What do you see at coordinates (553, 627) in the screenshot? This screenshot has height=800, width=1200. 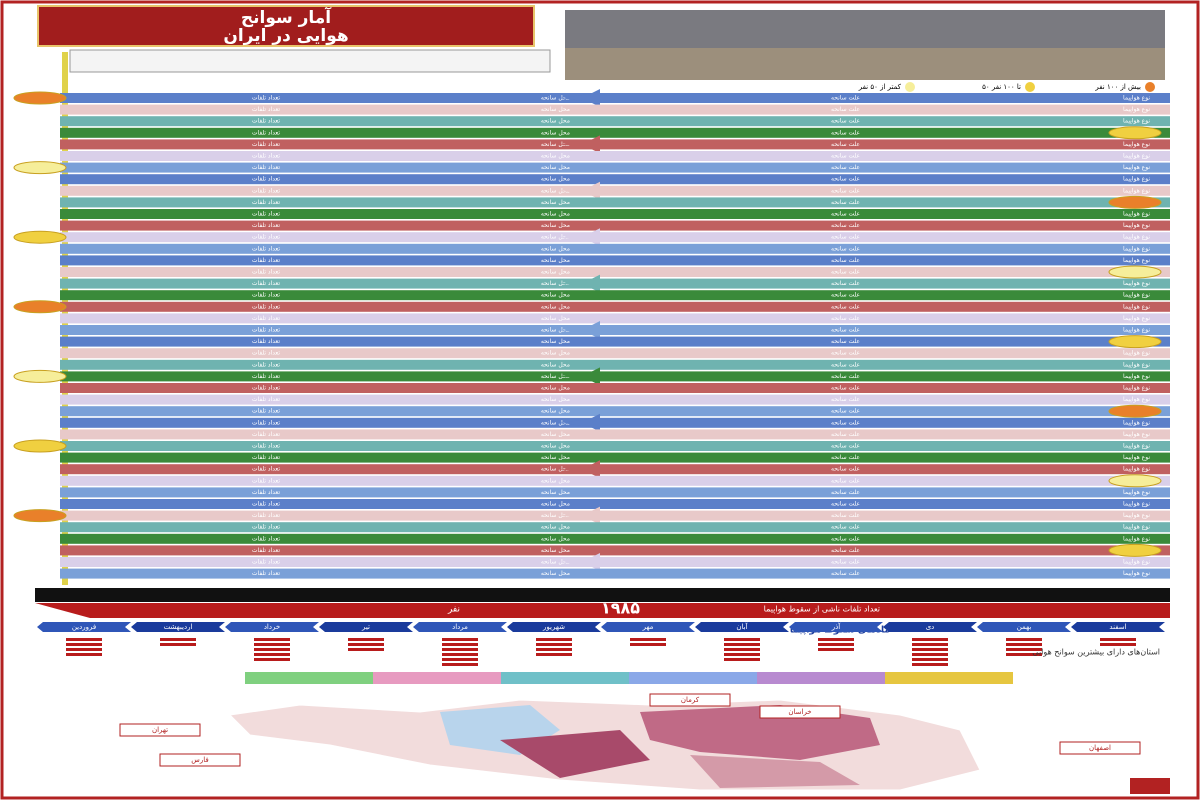 I see `month-label: شهریور` at bounding box center [553, 627].